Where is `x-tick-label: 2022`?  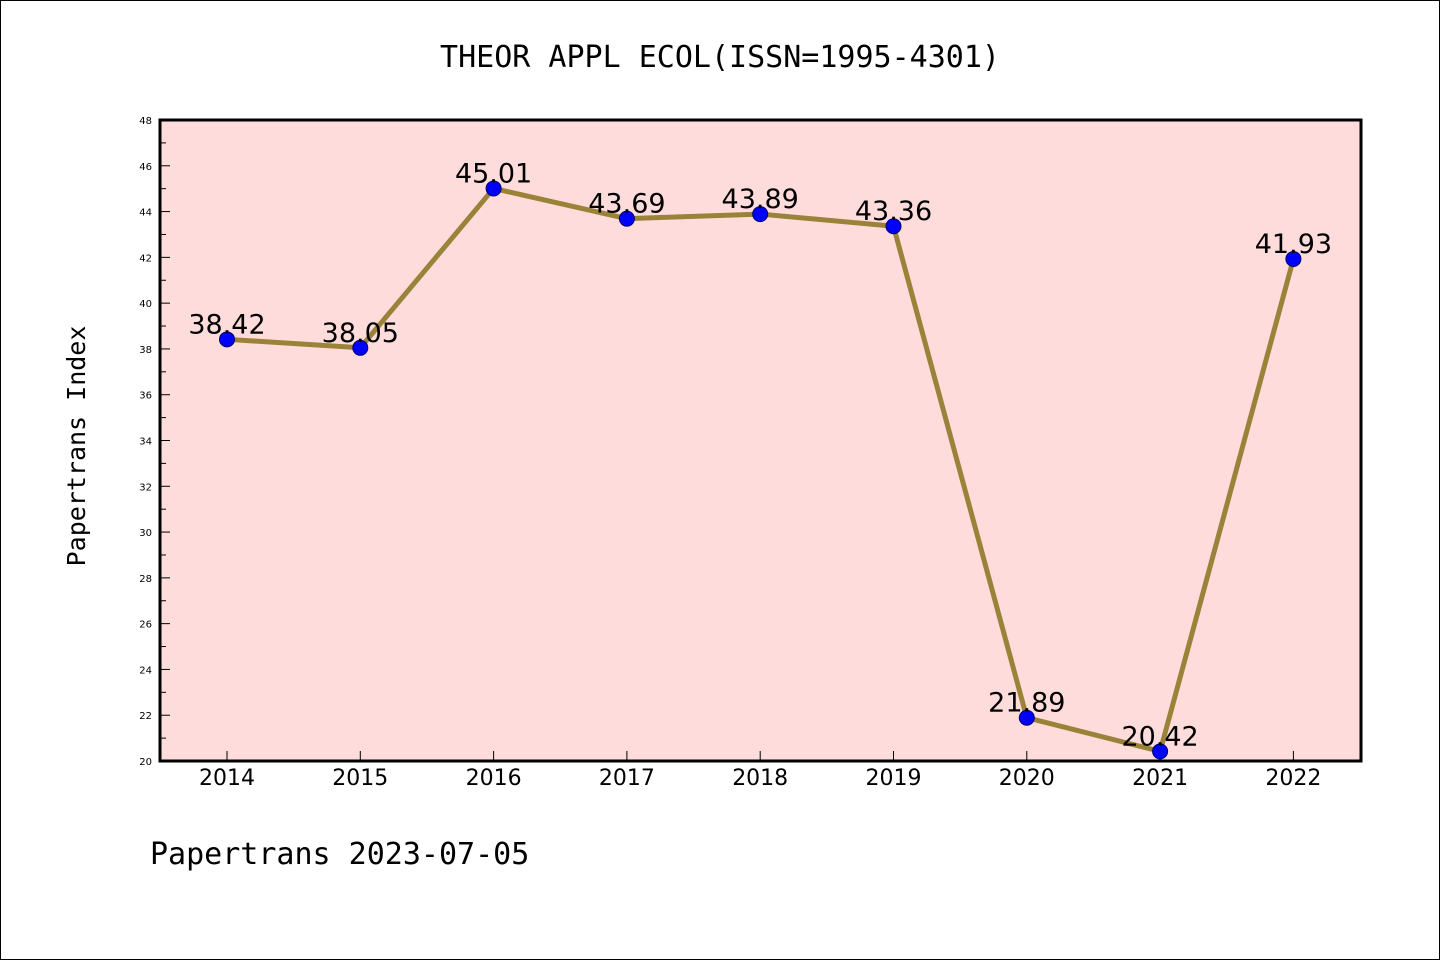 x-tick-label: 2022 is located at coordinates (1293, 778).